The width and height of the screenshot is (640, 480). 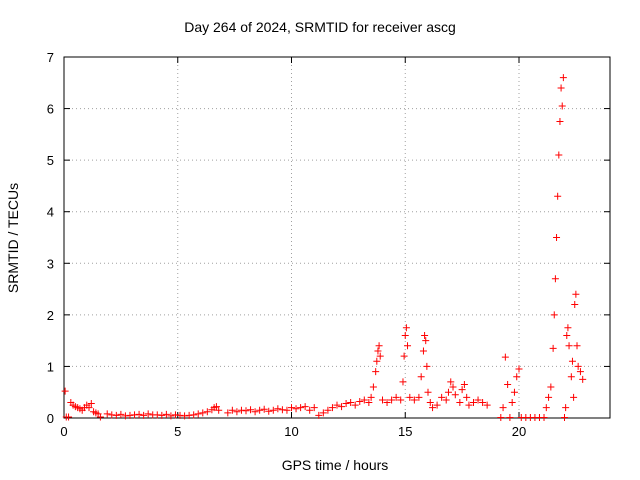 I want to click on x-tick-label: 20, so click(x=519, y=431).